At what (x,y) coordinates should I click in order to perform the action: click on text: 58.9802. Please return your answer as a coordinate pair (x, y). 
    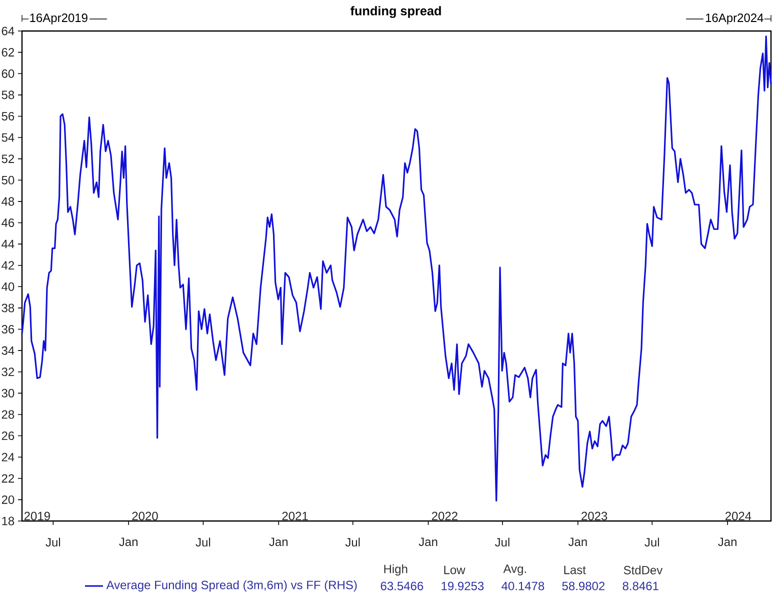
    Looking at the image, I should click on (583, 586).